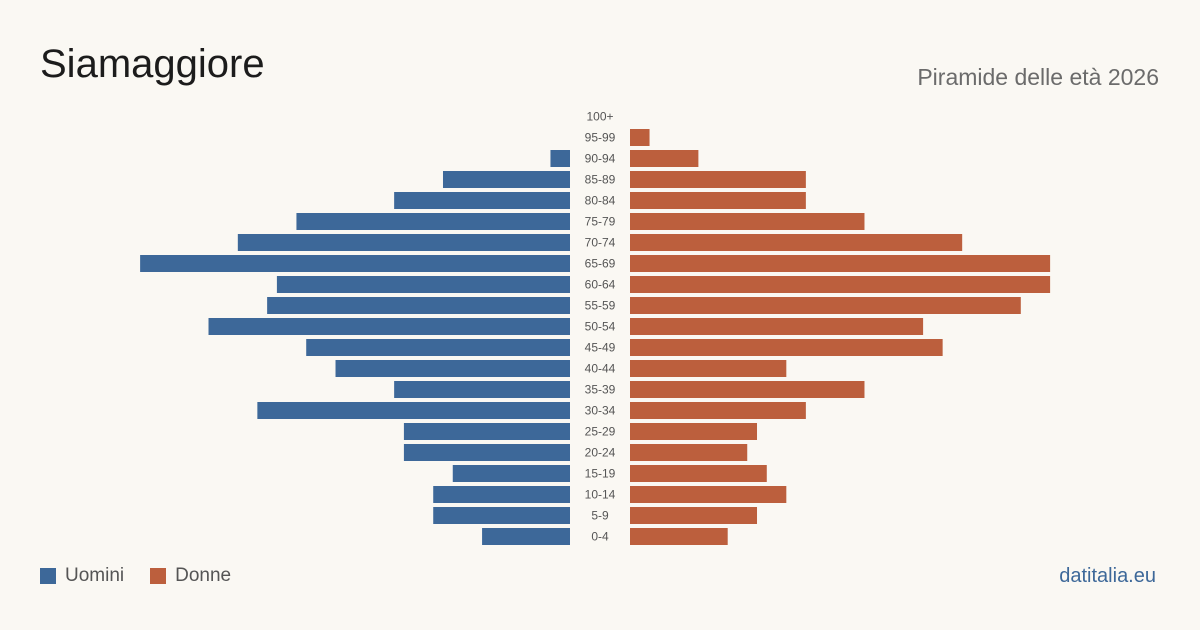 This screenshot has width=1200, height=630. I want to click on legend-item-men: Uomini, so click(82, 576).